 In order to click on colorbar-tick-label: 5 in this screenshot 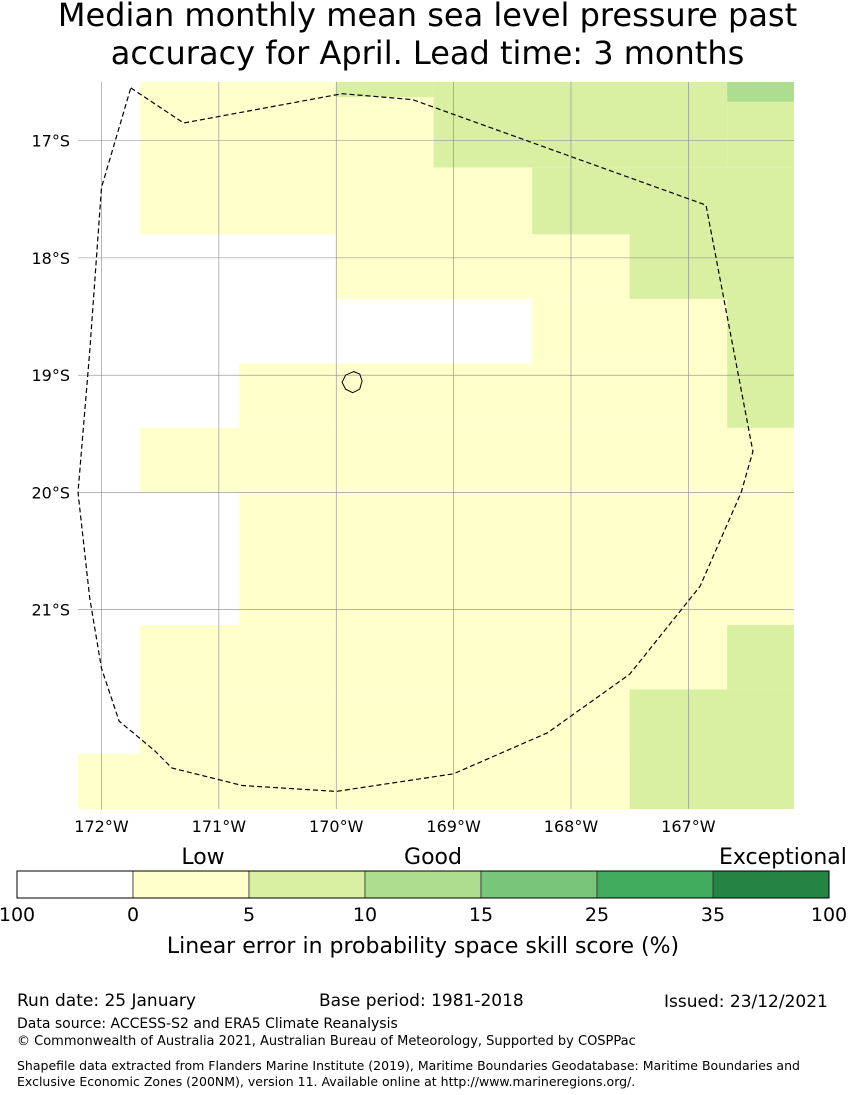, I will do `click(249, 915)`.